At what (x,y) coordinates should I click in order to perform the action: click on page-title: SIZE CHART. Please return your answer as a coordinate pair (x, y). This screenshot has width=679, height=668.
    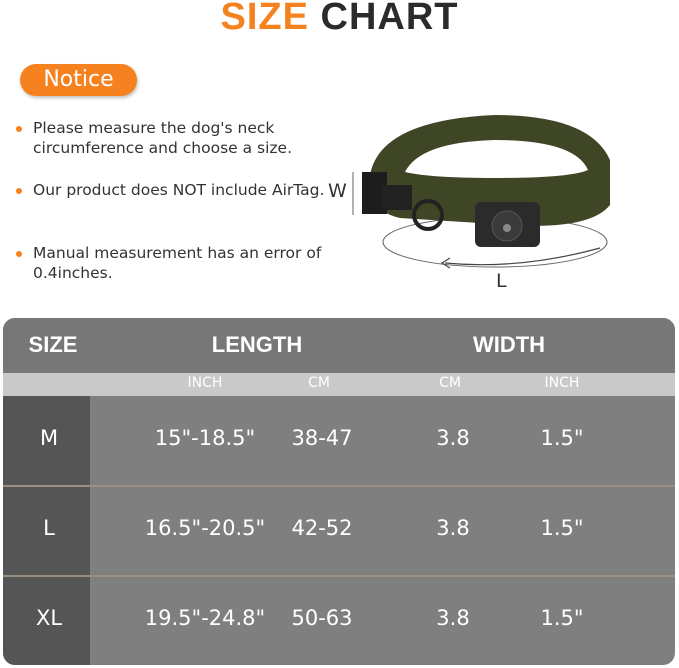
    Looking at the image, I should click on (339, 19).